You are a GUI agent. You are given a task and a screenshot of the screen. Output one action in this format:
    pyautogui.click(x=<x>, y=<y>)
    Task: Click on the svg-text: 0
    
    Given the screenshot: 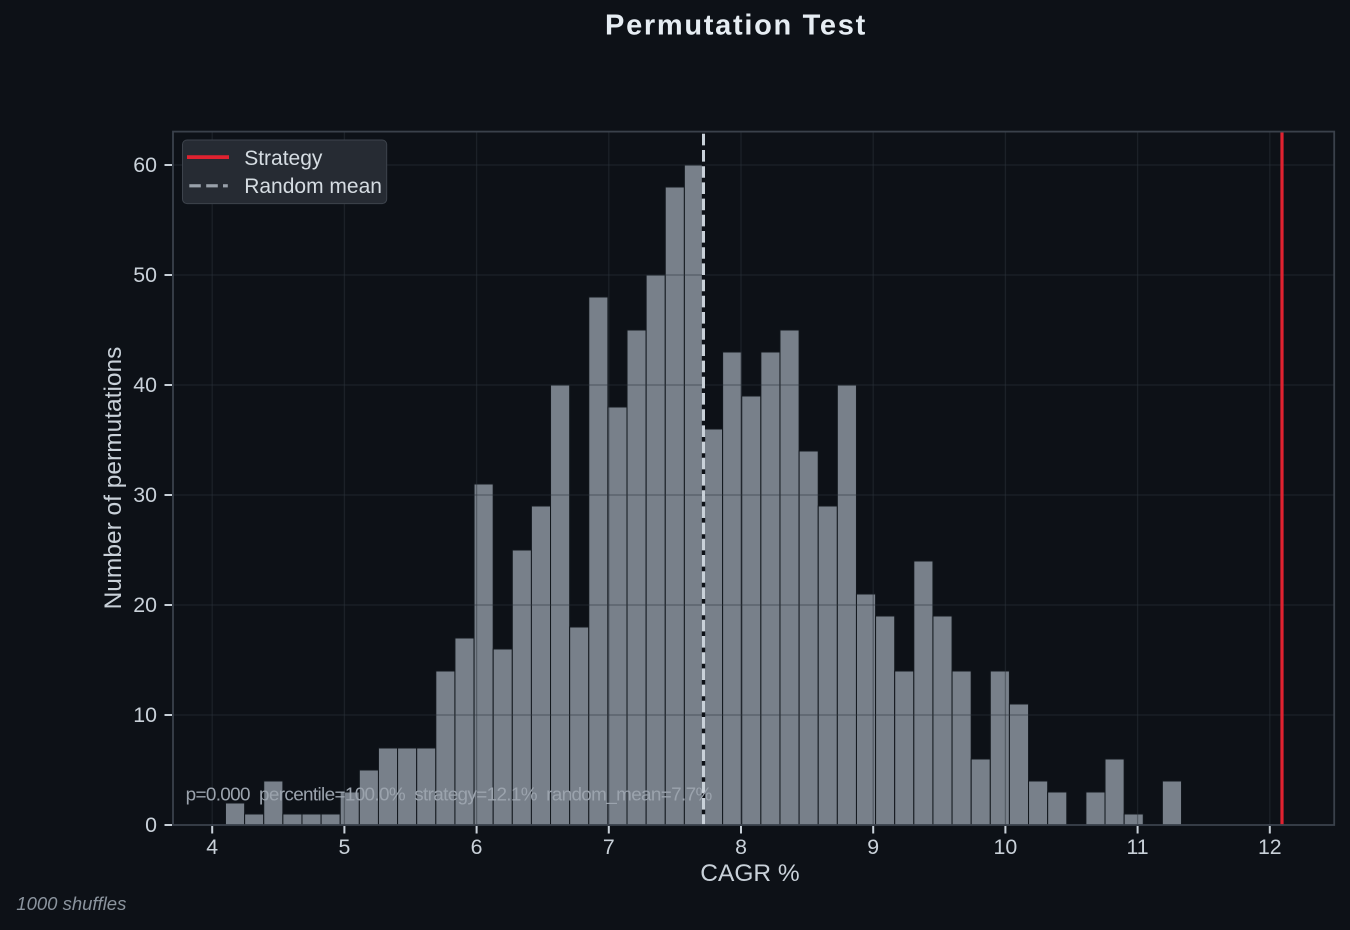 What is the action you would take?
    pyautogui.click(x=151, y=825)
    